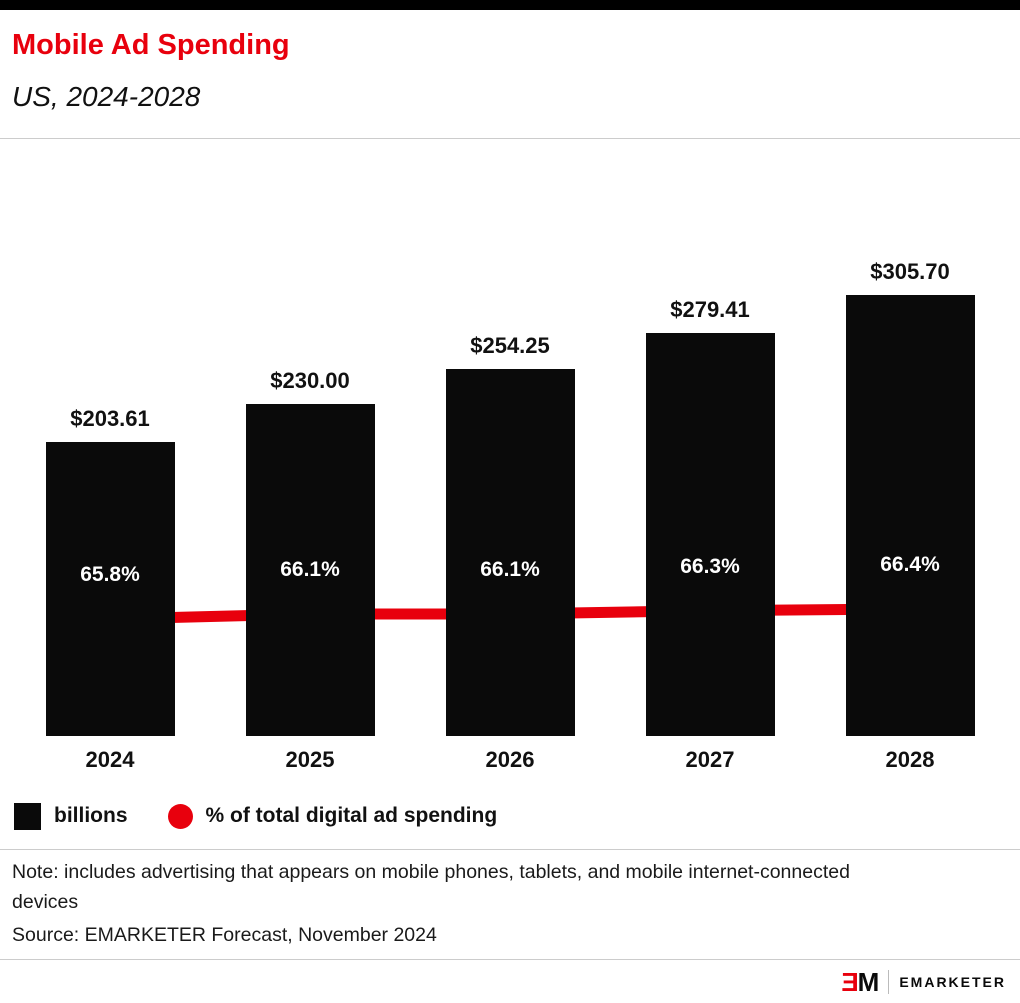 This screenshot has width=1020, height=1003. Describe the element at coordinates (710, 534) in the screenshot. I see `bar-2027` at that location.